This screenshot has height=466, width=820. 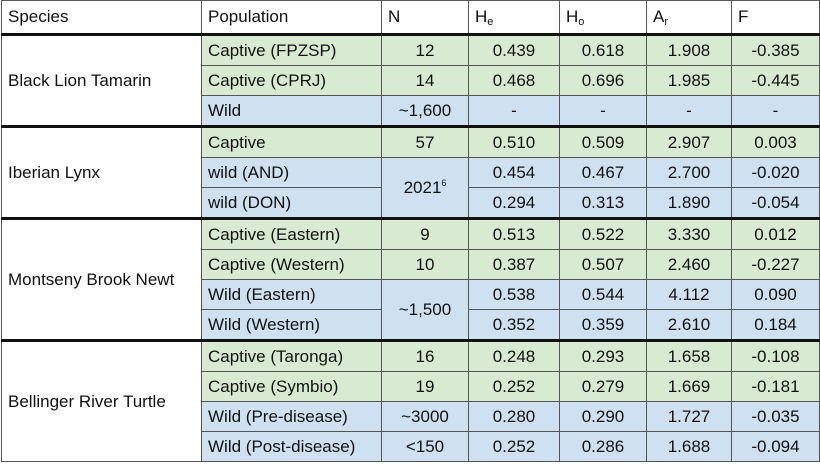 I want to click on population-cell: Wild (Post-disease), so click(x=291, y=446).